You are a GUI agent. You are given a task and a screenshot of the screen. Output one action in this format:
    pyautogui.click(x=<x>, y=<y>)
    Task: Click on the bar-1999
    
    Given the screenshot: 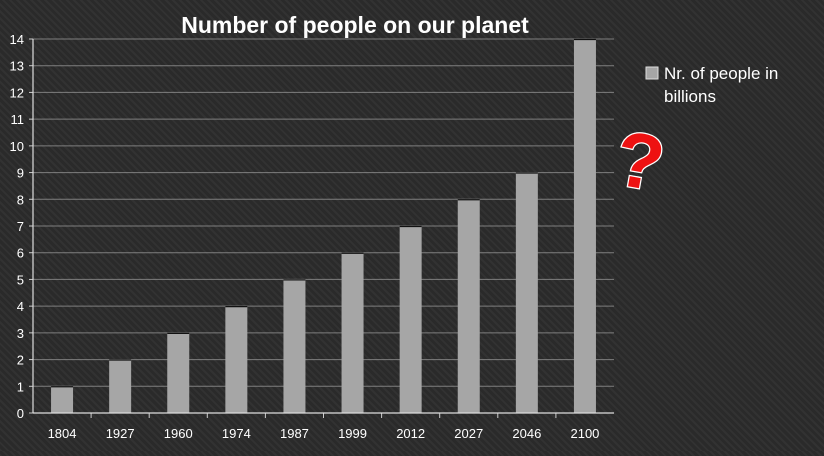 What is the action you would take?
    pyautogui.click(x=352, y=332)
    